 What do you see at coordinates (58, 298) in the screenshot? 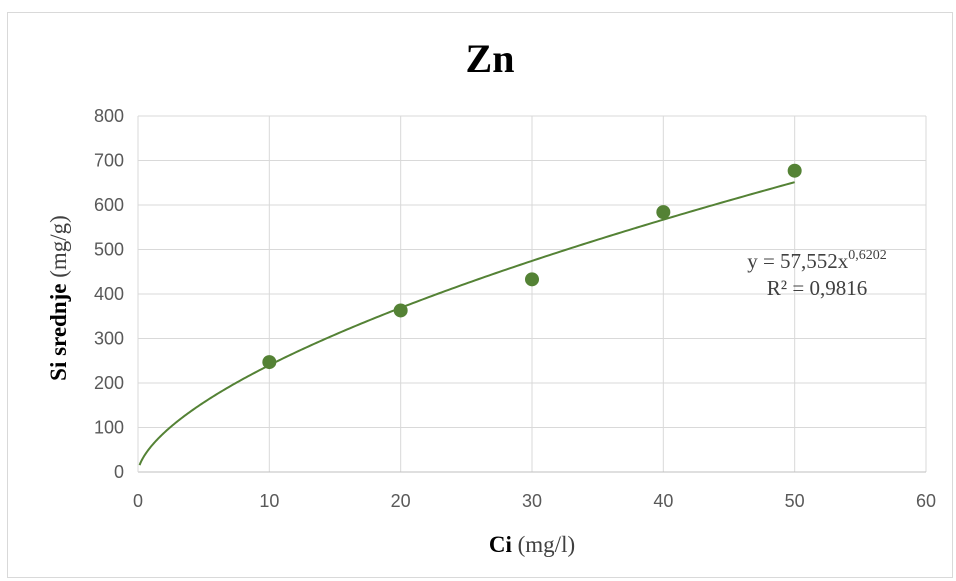
I see `y-axis-label: Si srednje (mg/g)` at bounding box center [58, 298].